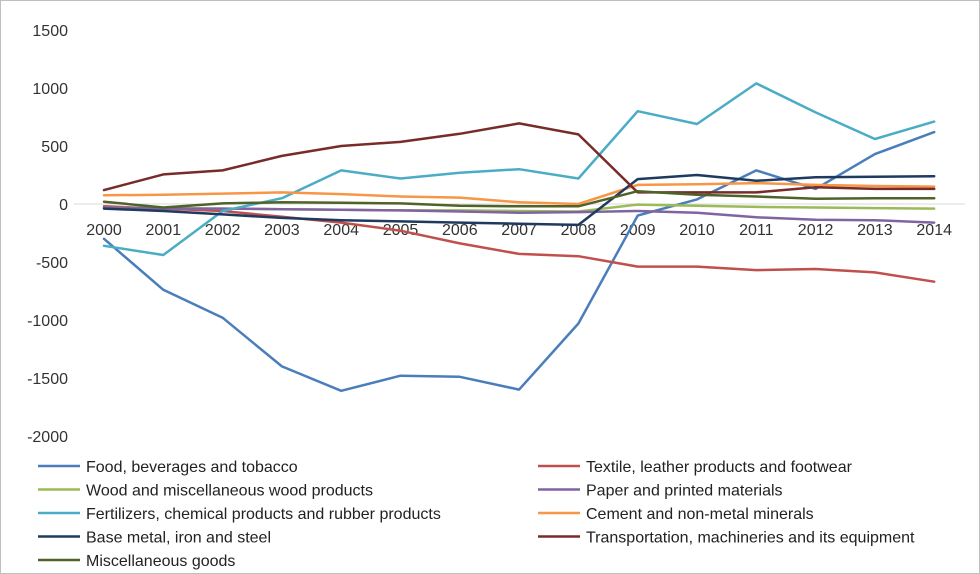  Describe the element at coordinates (719, 467) in the screenshot. I see `legend-label: Textile, leather products and footwear` at that location.